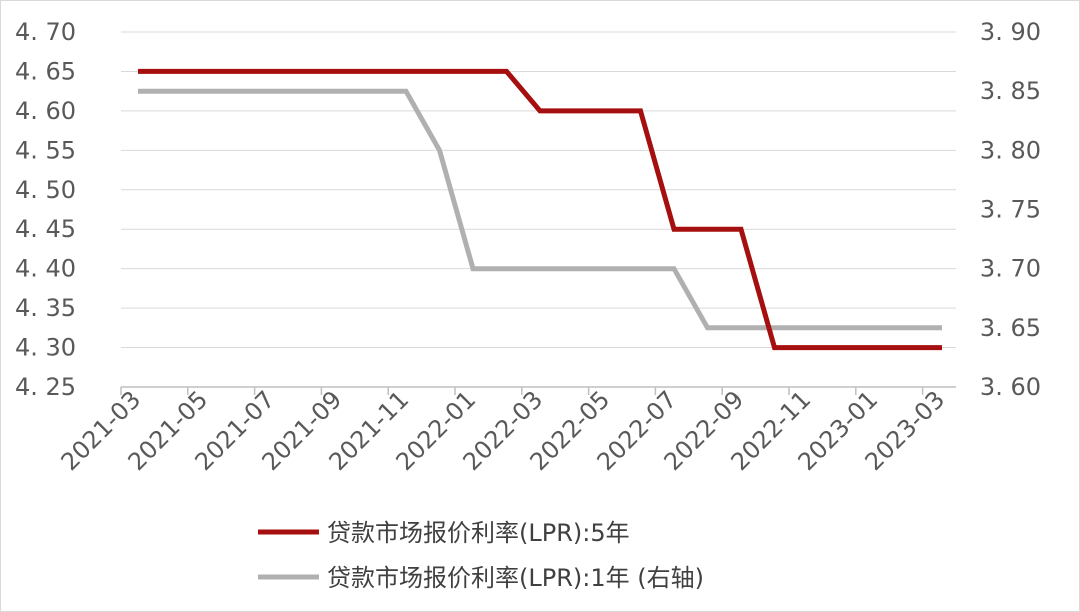  I want to click on y-right-tick-label: 3. 85, so click(1010, 91).